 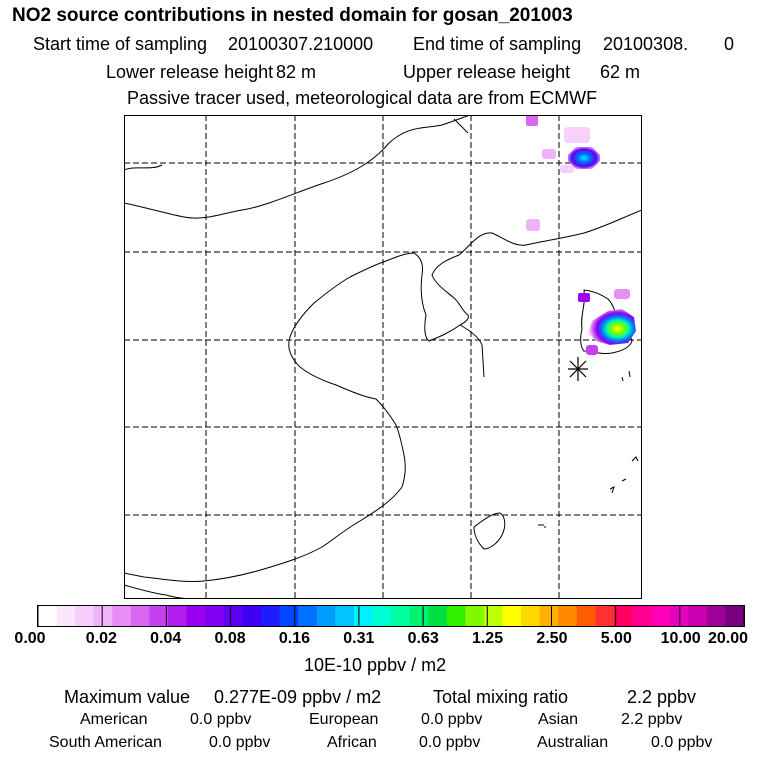 I want to click on start-time-label: Start time of sampling, so click(x=120, y=44).